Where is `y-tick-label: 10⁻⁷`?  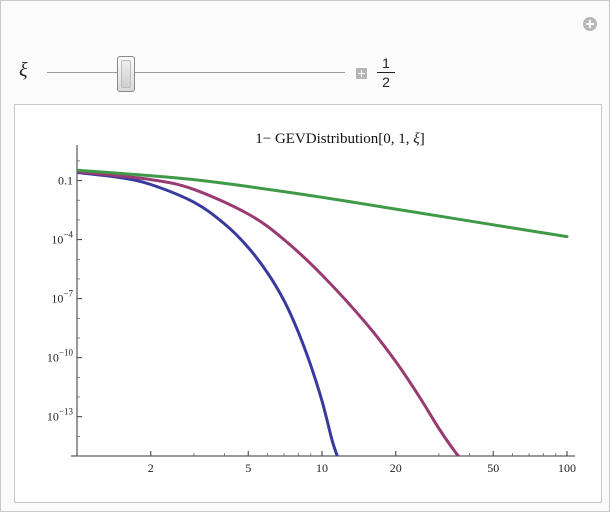
y-tick-label: 10⁻⁷ is located at coordinates (62, 297).